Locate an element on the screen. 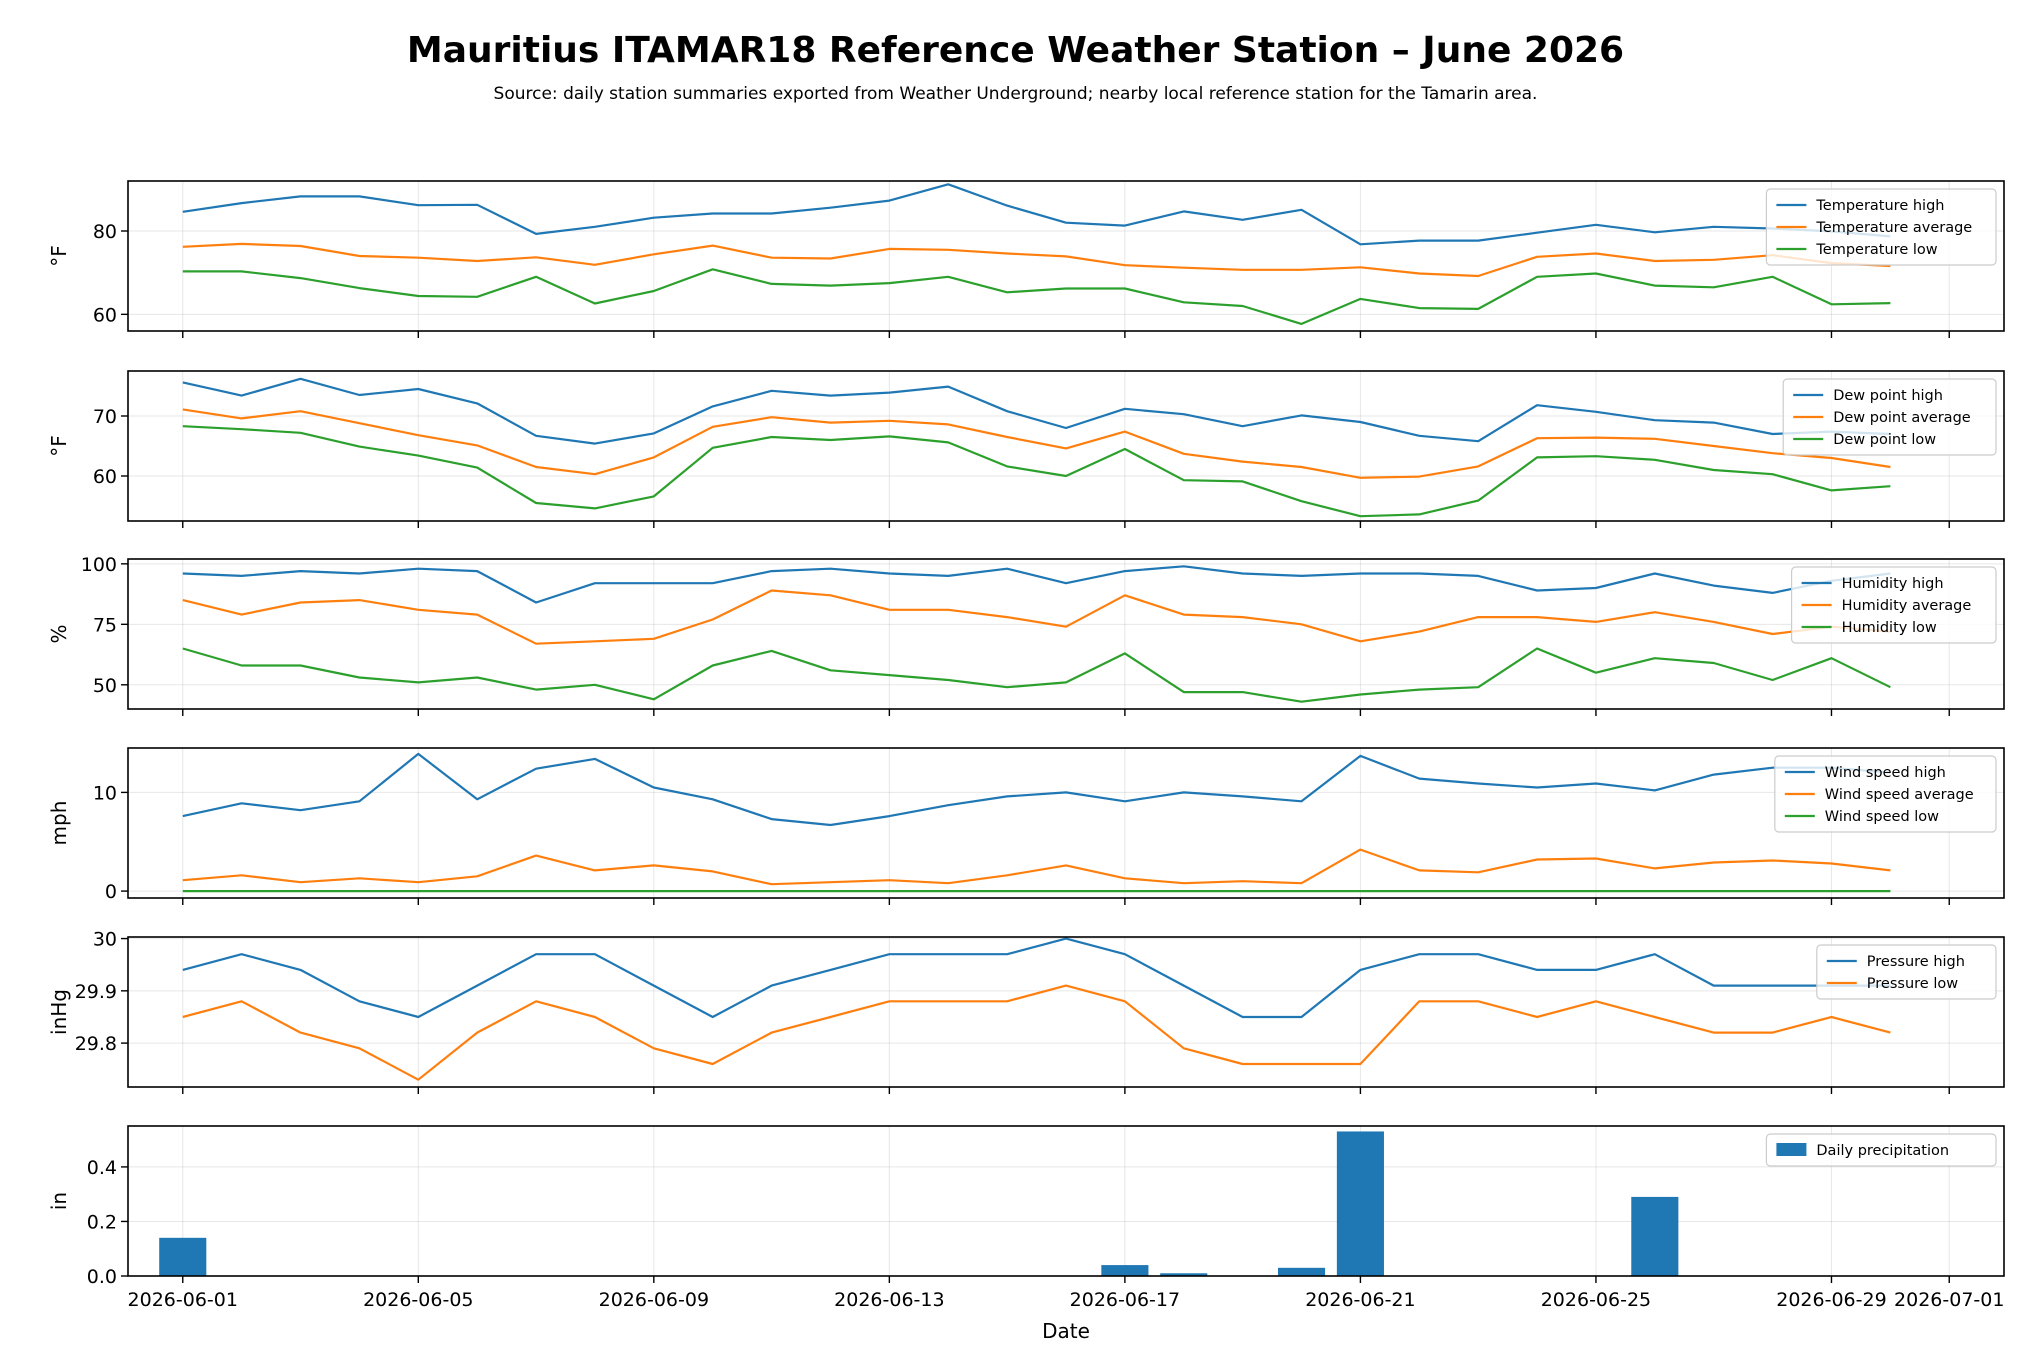  y-tick-label: 30 is located at coordinates (105, 940).